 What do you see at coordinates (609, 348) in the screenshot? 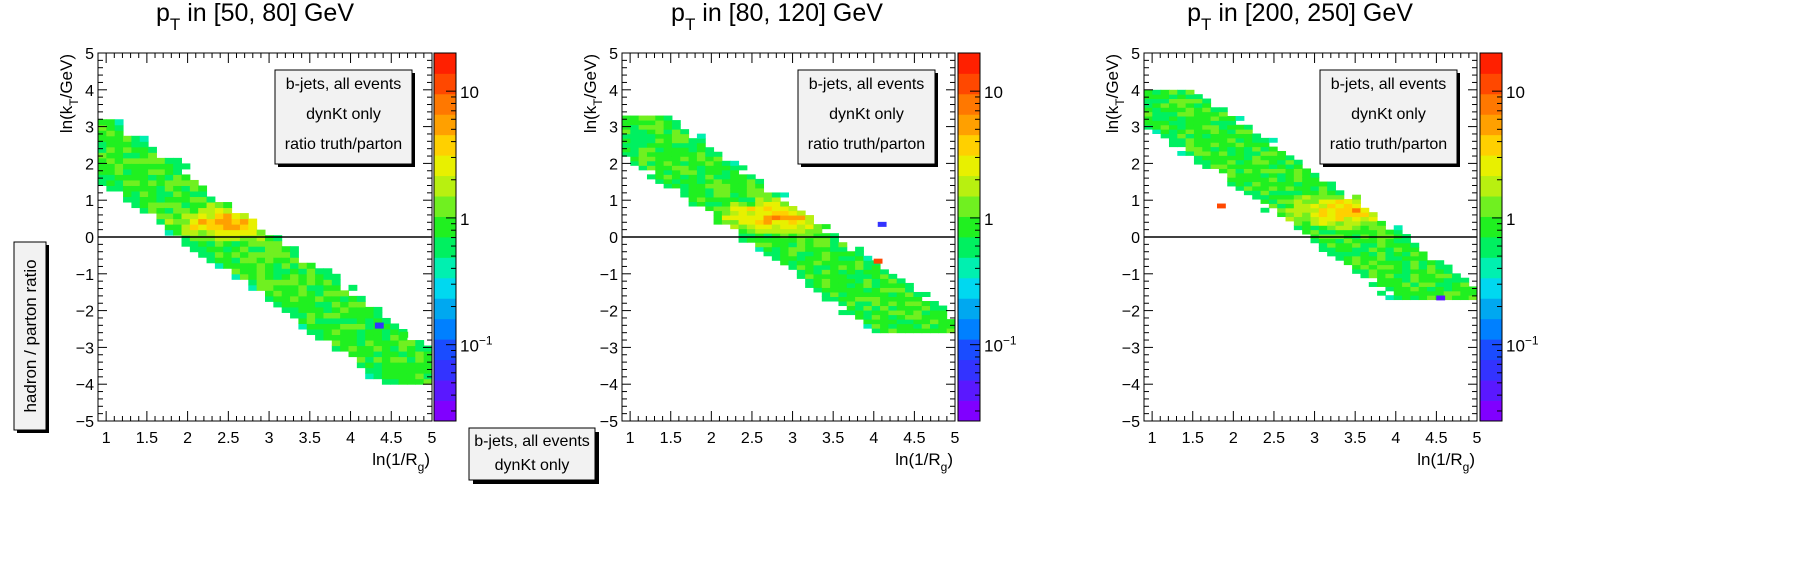
I see `y-tick-label: −3` at bounding box center [609, 348].